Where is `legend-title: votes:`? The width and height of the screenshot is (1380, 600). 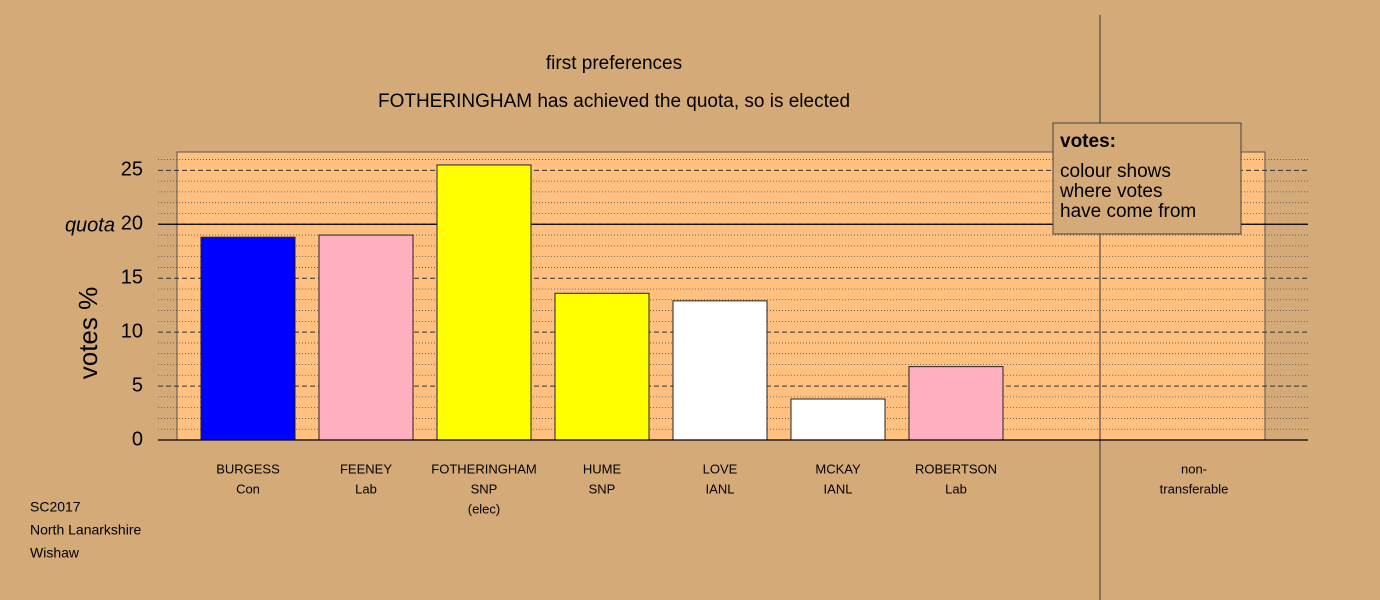
legend-title: votes: is located at coordinates (1088, 141).